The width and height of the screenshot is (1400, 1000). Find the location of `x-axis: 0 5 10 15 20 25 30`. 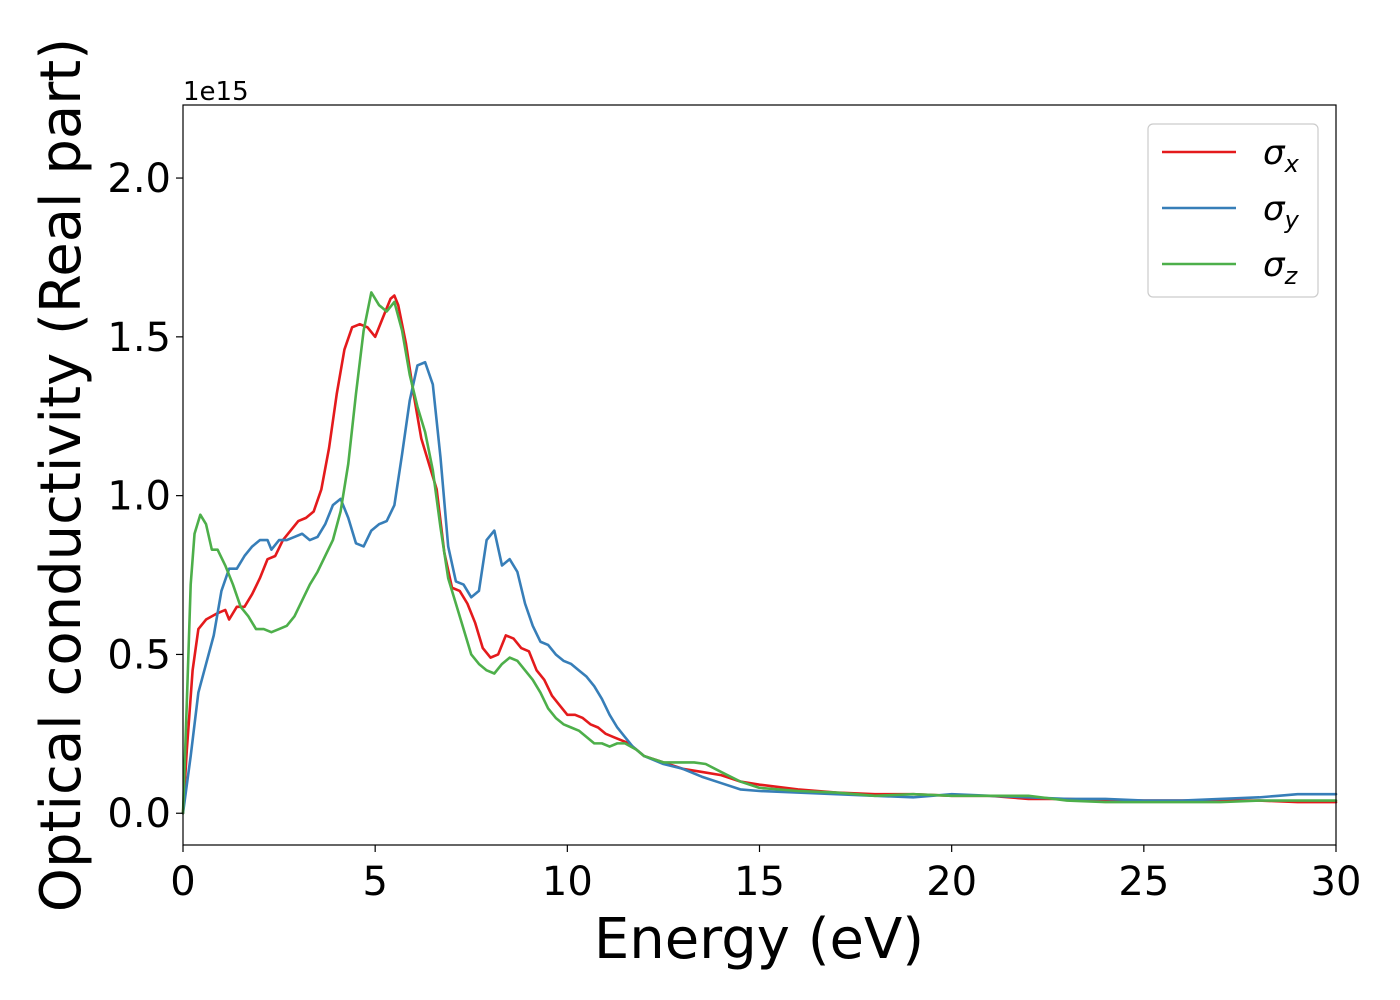

x-axis: 0 5 10 15 20 25 30 is located at coordinates (765, 875).